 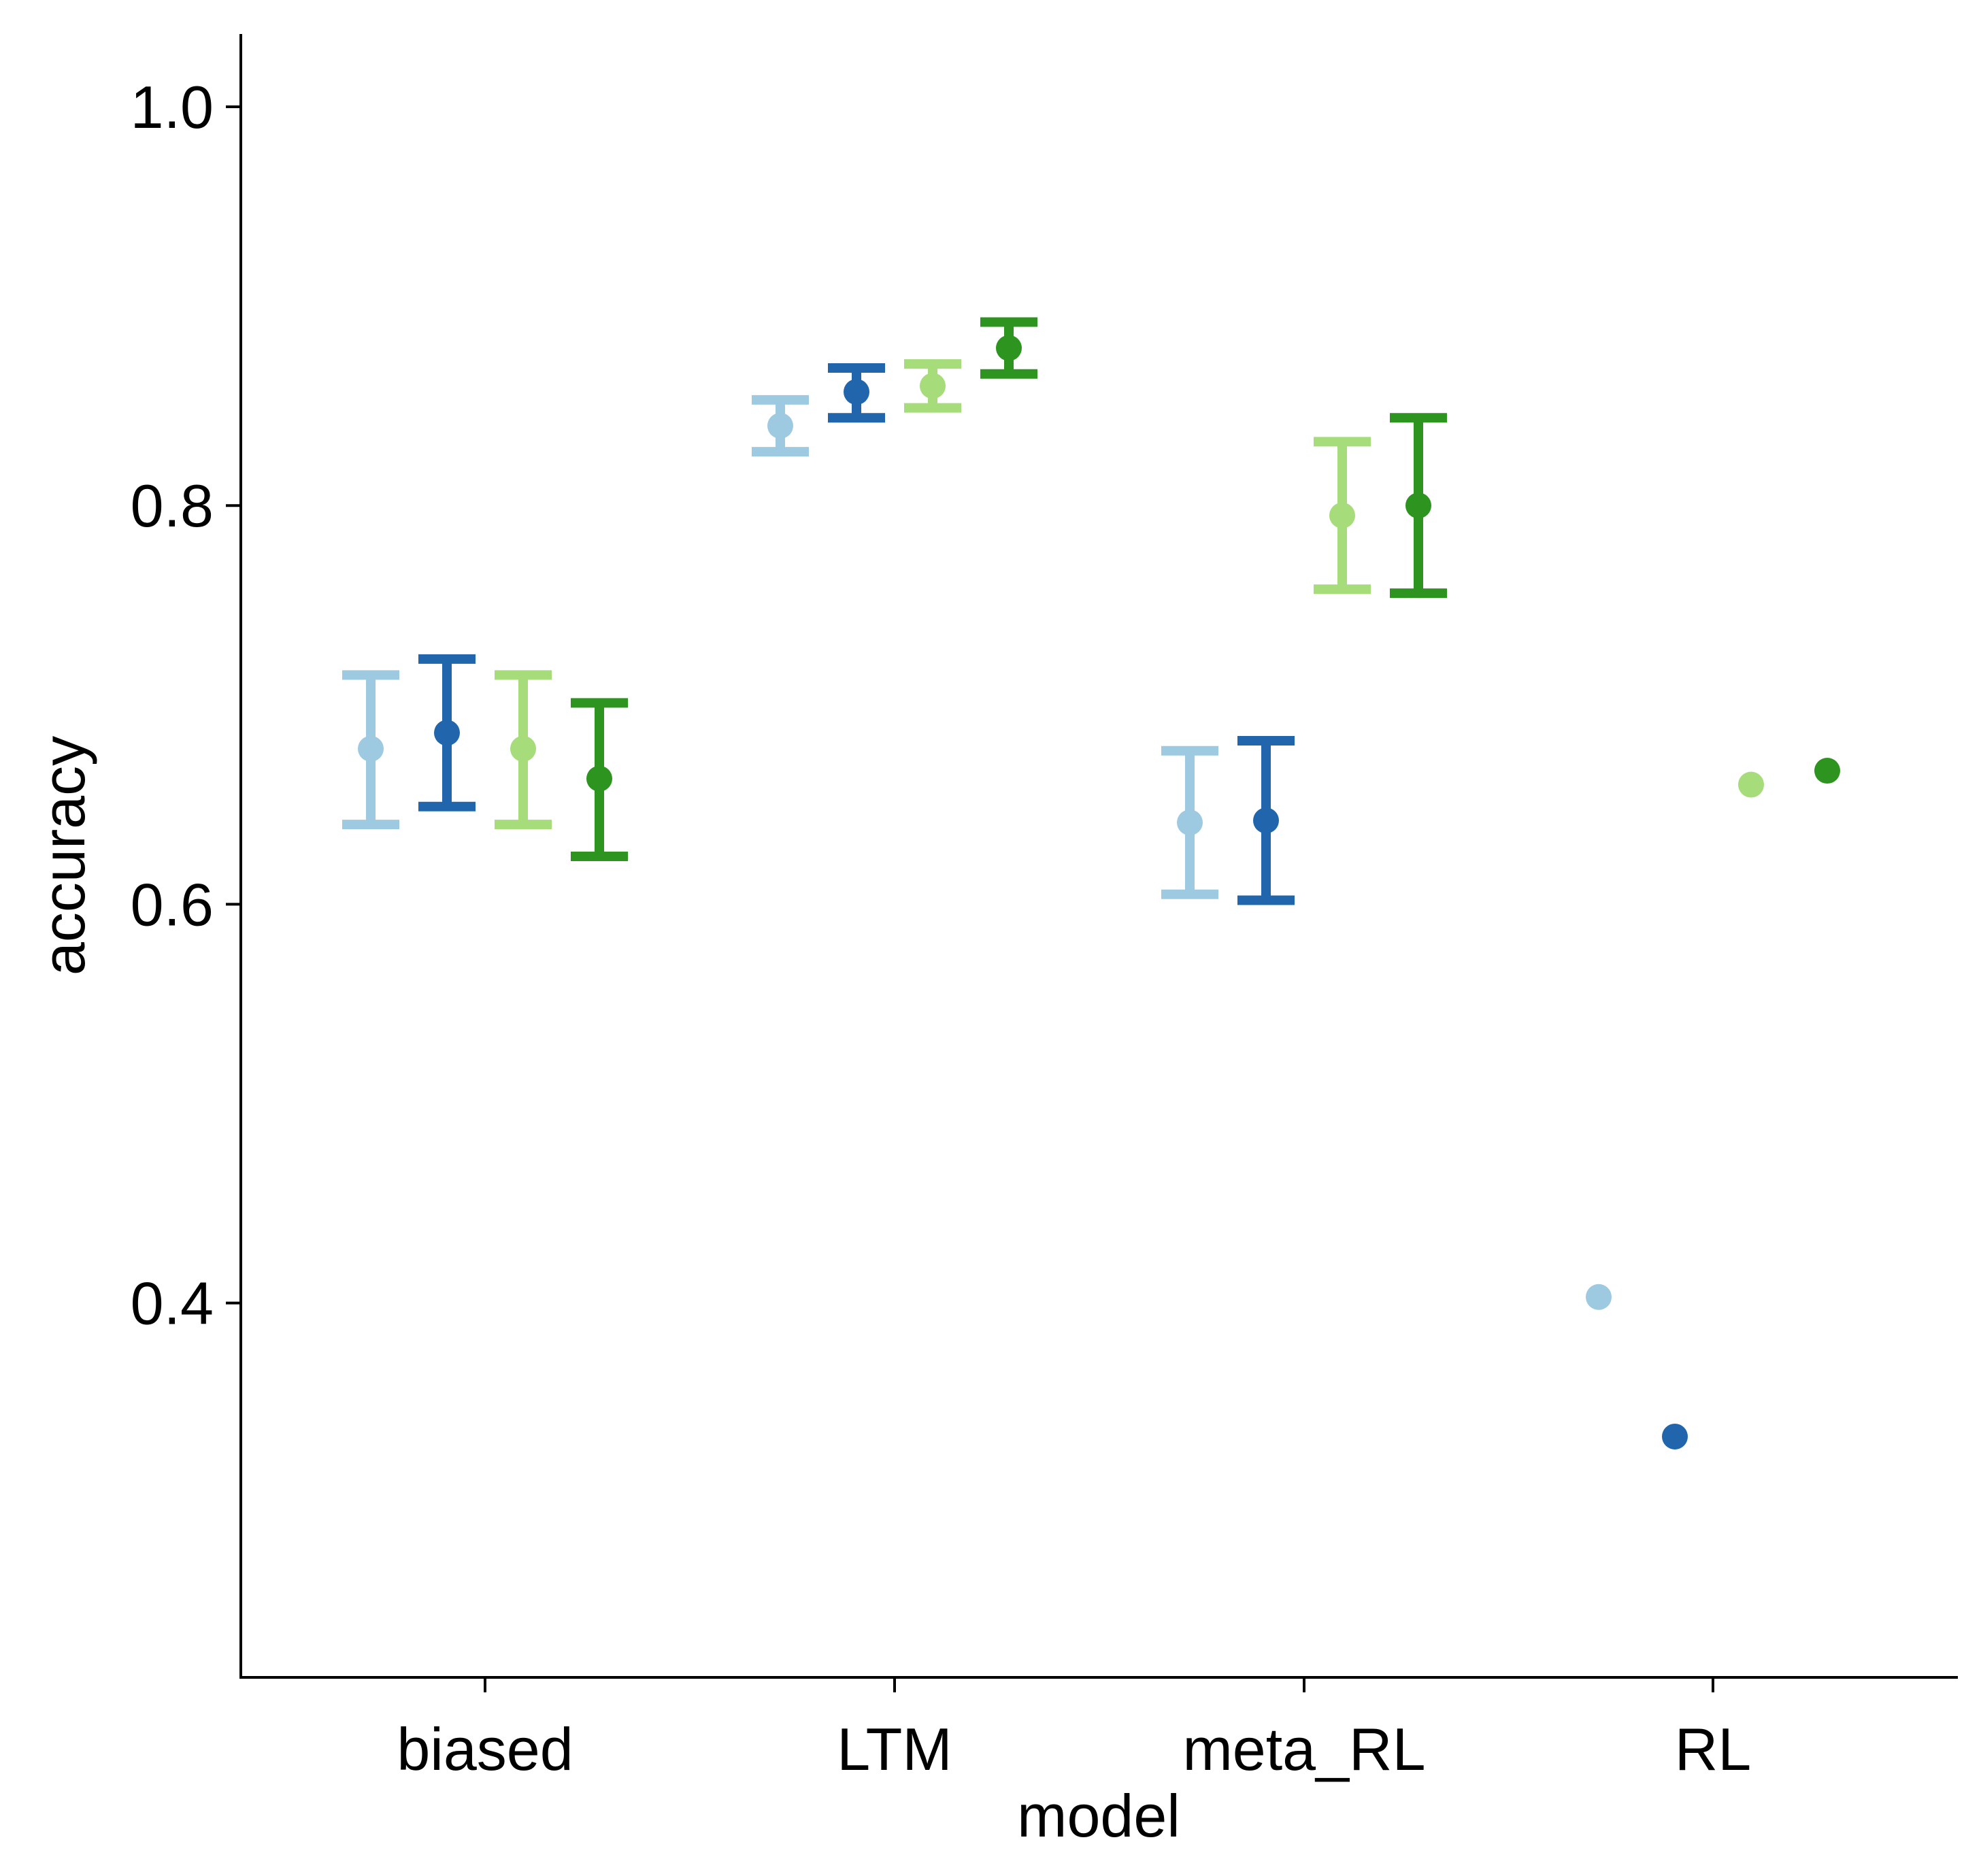 I want to click on x-tick-label: RL, so click(x=1713, y=1749).